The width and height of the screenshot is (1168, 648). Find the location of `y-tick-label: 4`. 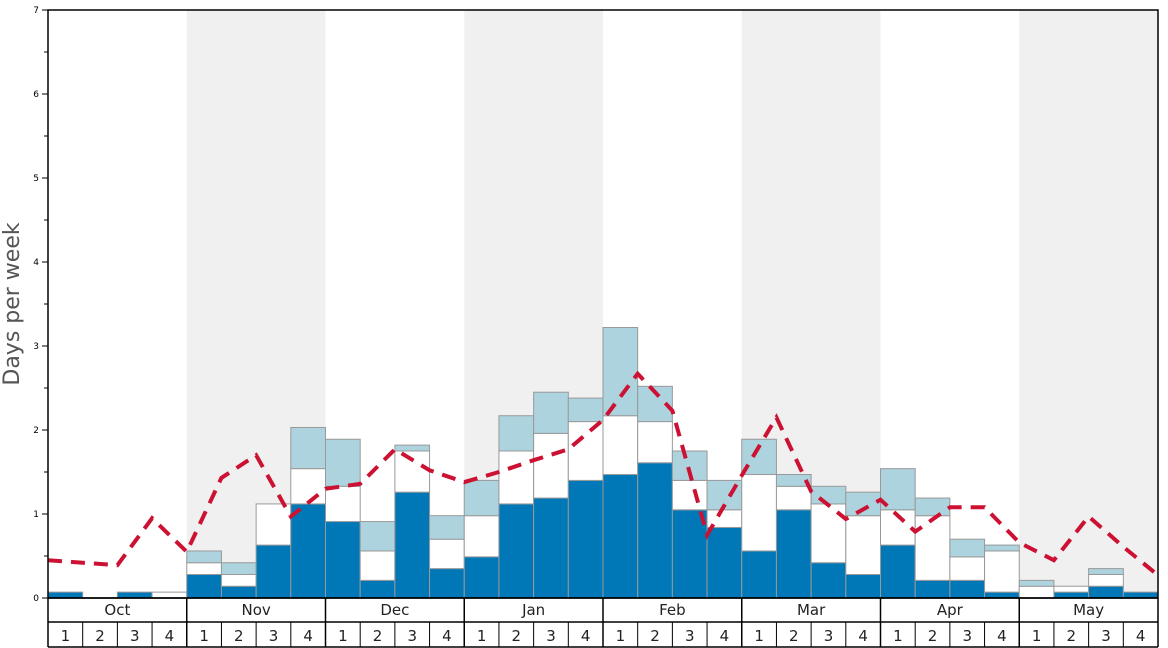

y-tick-label: 4 is located at coordinates (36, 263).